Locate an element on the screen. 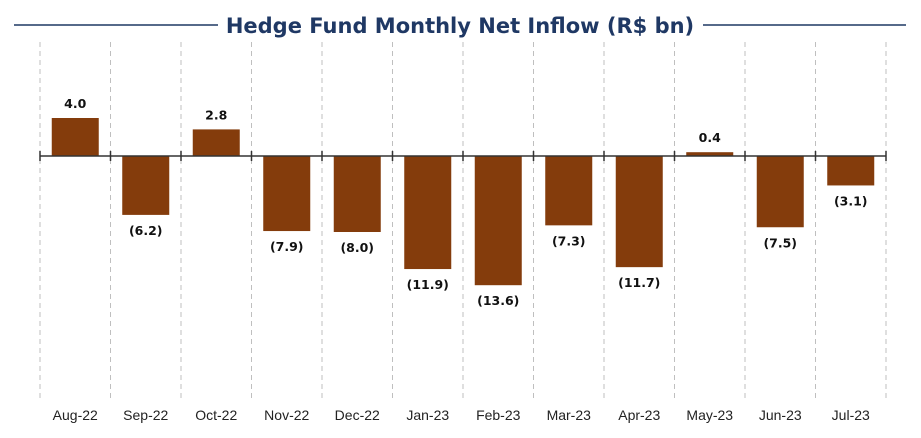 The image size is (921, 438). data-label: (7.3) is located at coordinates (569, 240).